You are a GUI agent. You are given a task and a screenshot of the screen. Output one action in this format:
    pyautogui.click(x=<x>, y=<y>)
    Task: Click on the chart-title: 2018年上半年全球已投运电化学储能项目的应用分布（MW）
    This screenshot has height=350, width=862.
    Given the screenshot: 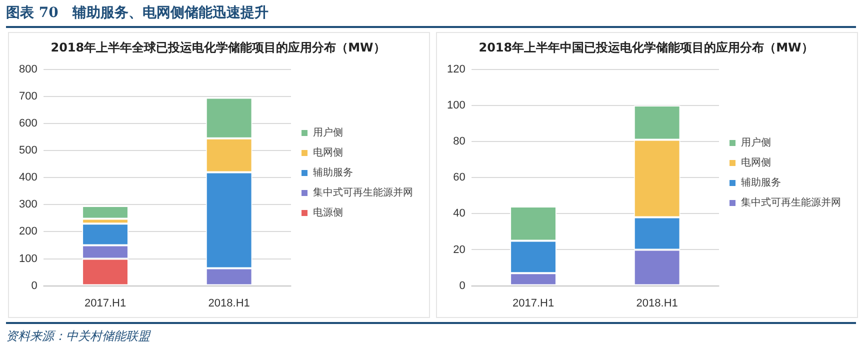 What is the action you would take?
    pyautogui.click(x=218, y=47)
    